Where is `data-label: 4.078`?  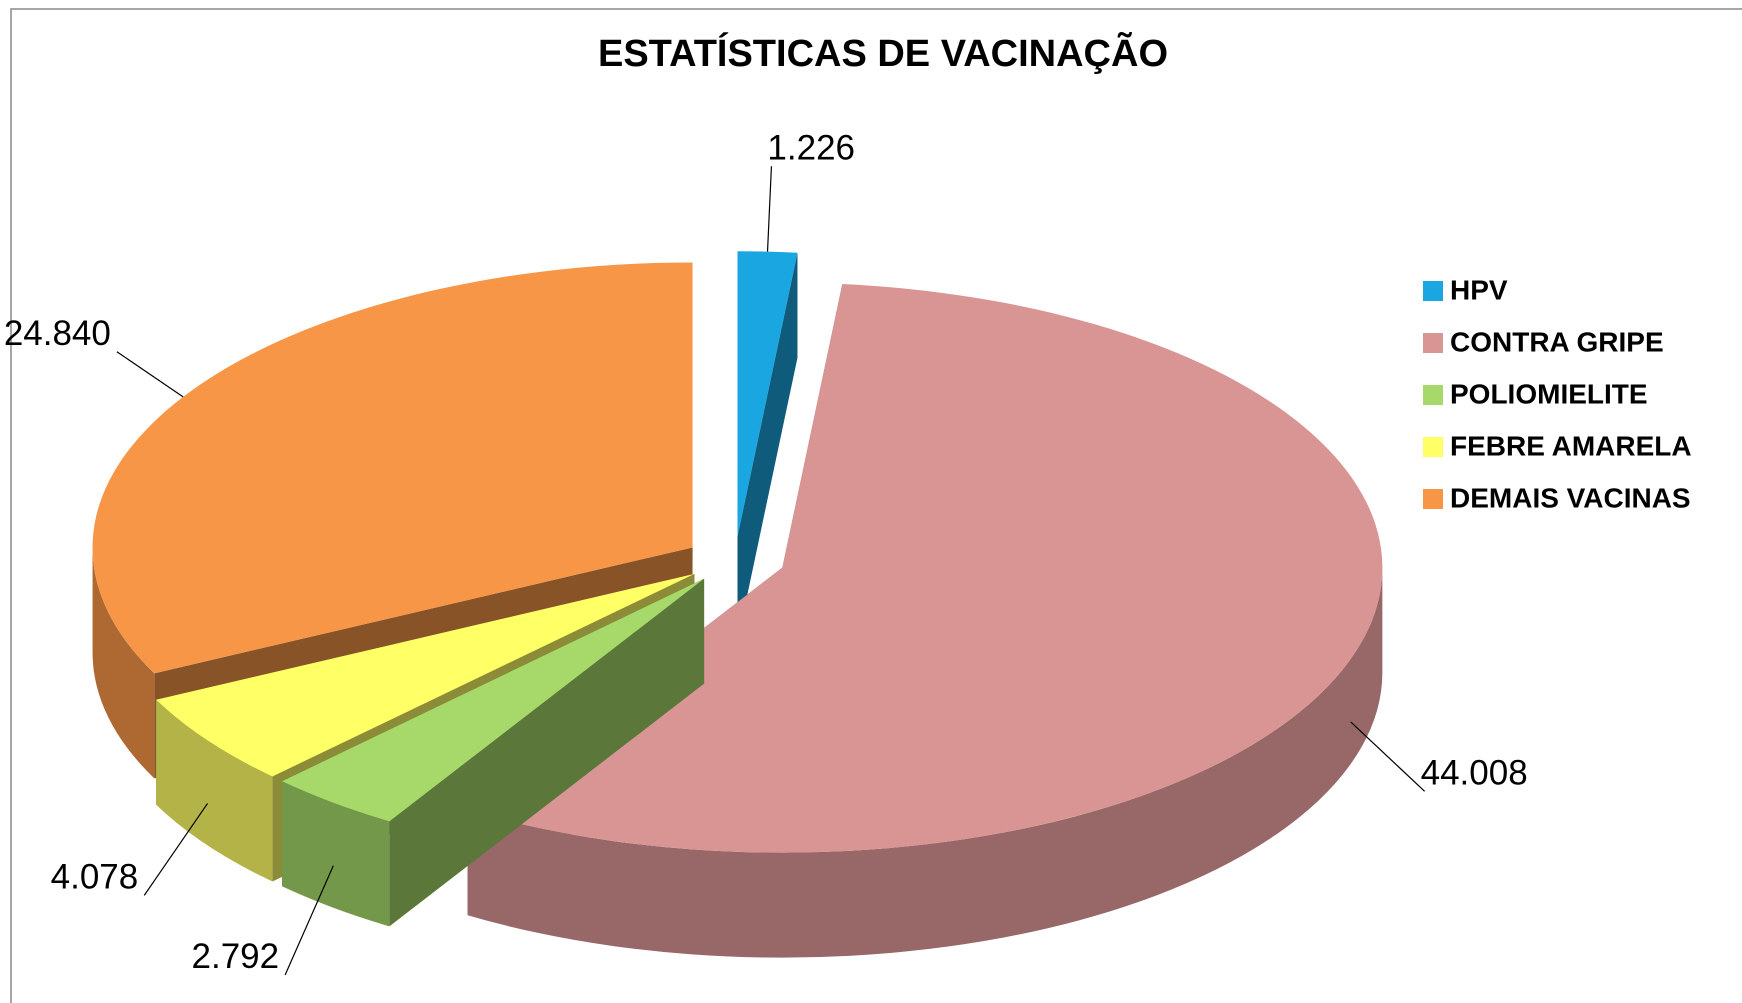
data-label: 4.078 is located at coordinates (95, 877).